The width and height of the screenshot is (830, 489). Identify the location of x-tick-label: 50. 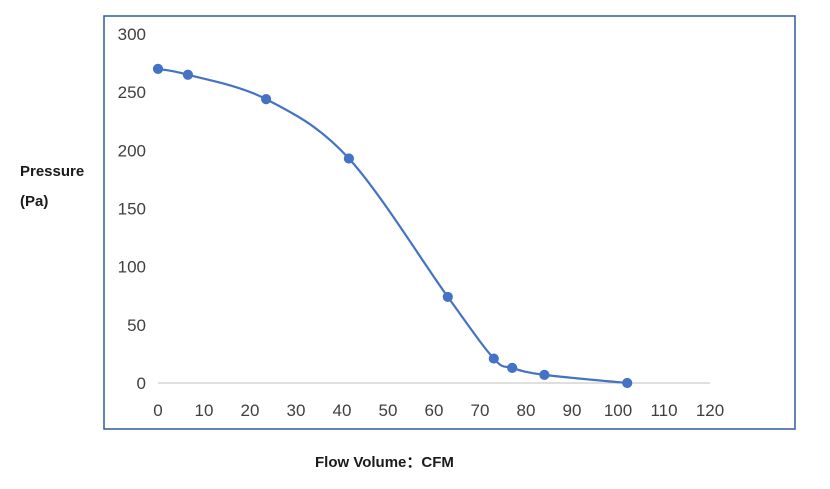
(388, 410).